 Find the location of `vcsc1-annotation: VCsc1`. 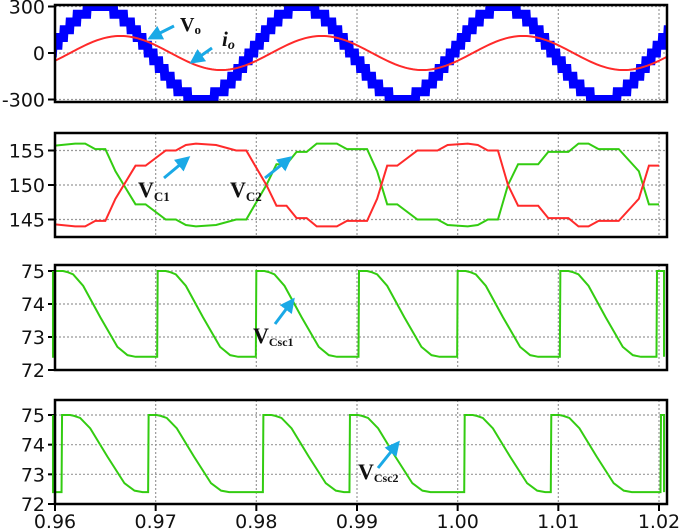

vcsc1-annotation: VCsc1 is located at coordinates (274, 323).